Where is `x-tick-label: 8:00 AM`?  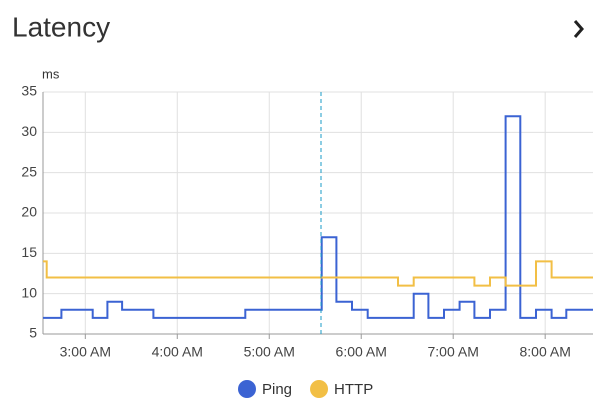 x-tick-label: 8:00 AM is located at coordinates (544, 352).